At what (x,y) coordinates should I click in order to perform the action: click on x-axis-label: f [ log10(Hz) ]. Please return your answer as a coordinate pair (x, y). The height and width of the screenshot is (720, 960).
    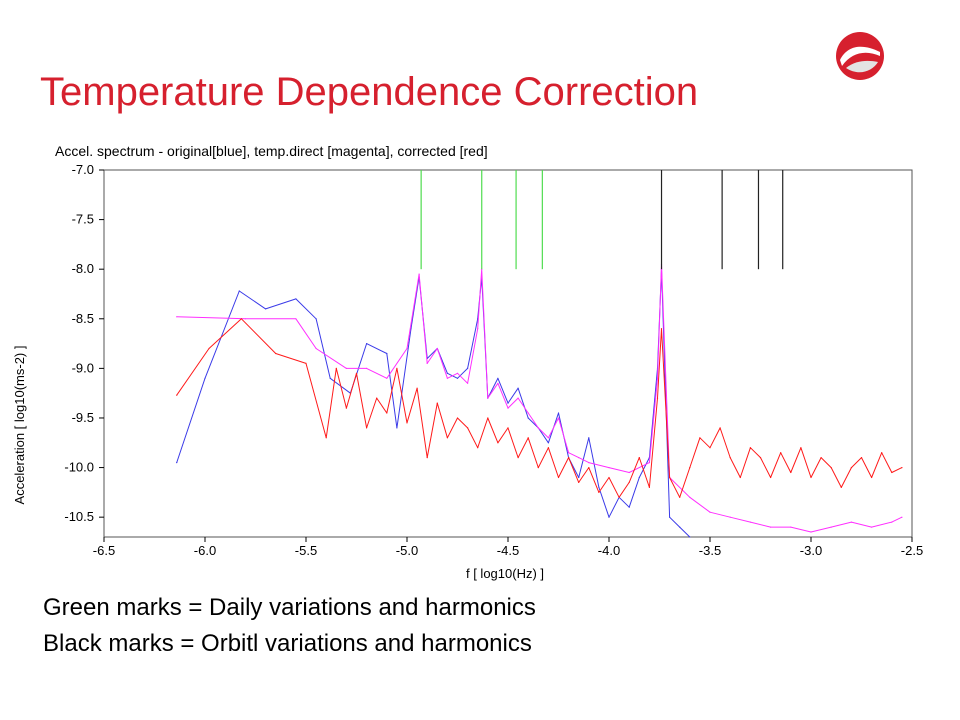
    Looking at the image, I should click on (505, 573).